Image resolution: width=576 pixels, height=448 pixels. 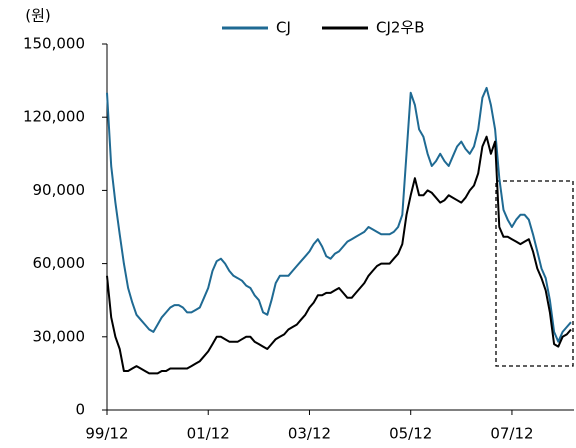 I want to click on x-tick-label: 99/12, so click(x=106, y=434).